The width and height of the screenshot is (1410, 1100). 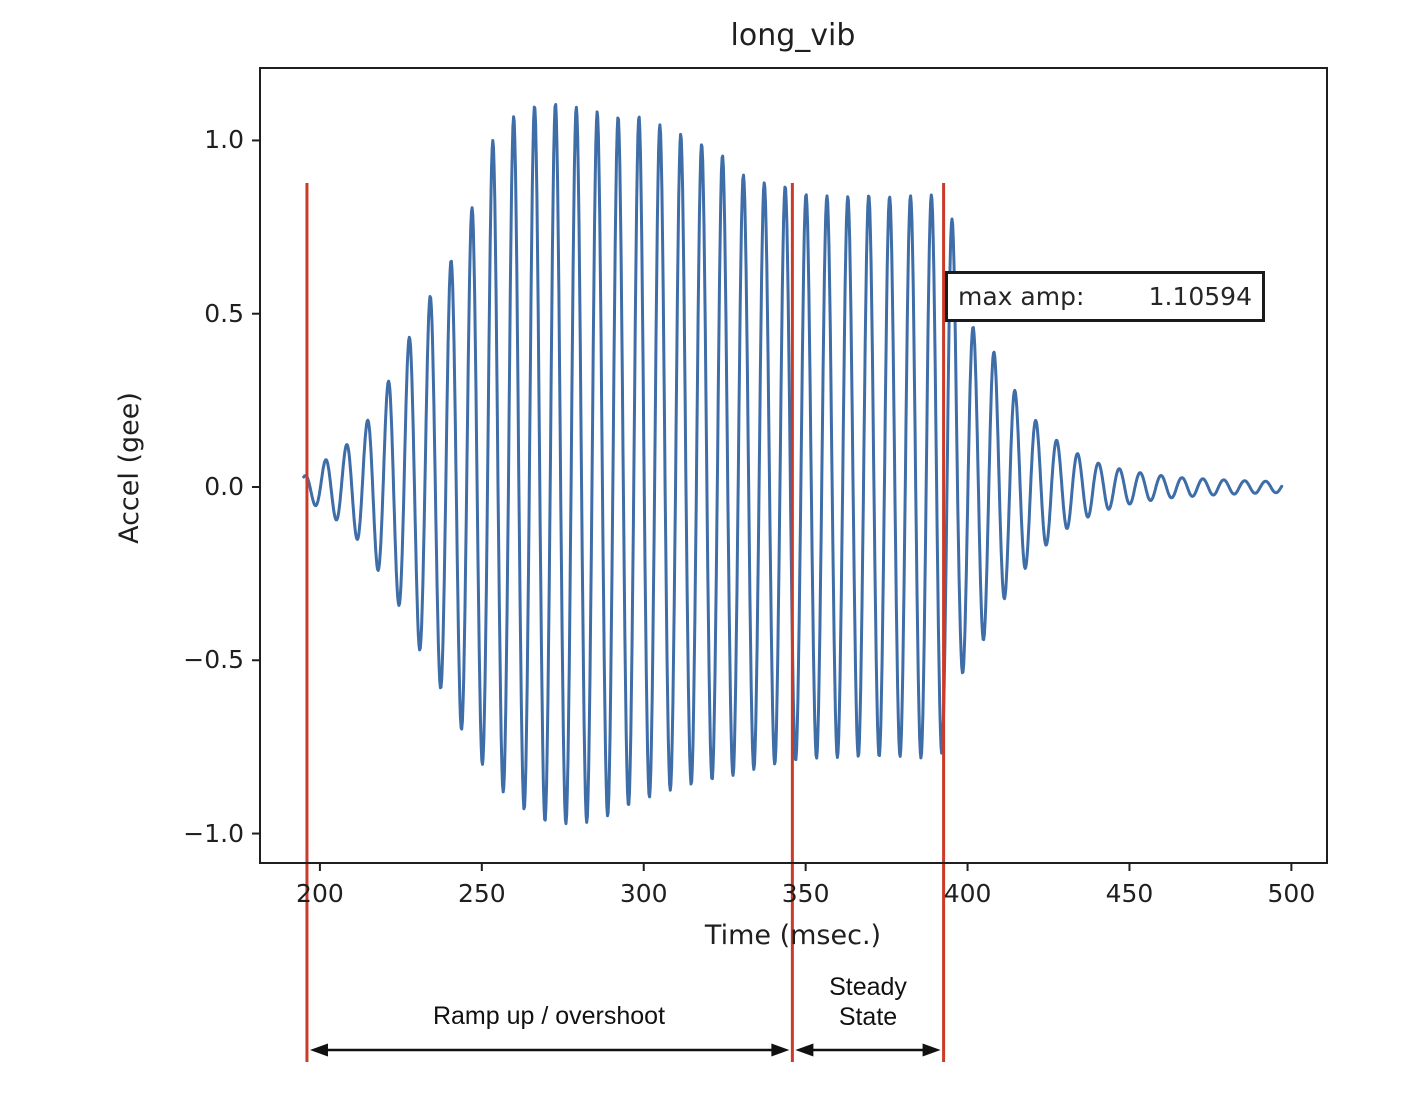 I want to click on x-tick-label: 300, so click(x=643, y=893).